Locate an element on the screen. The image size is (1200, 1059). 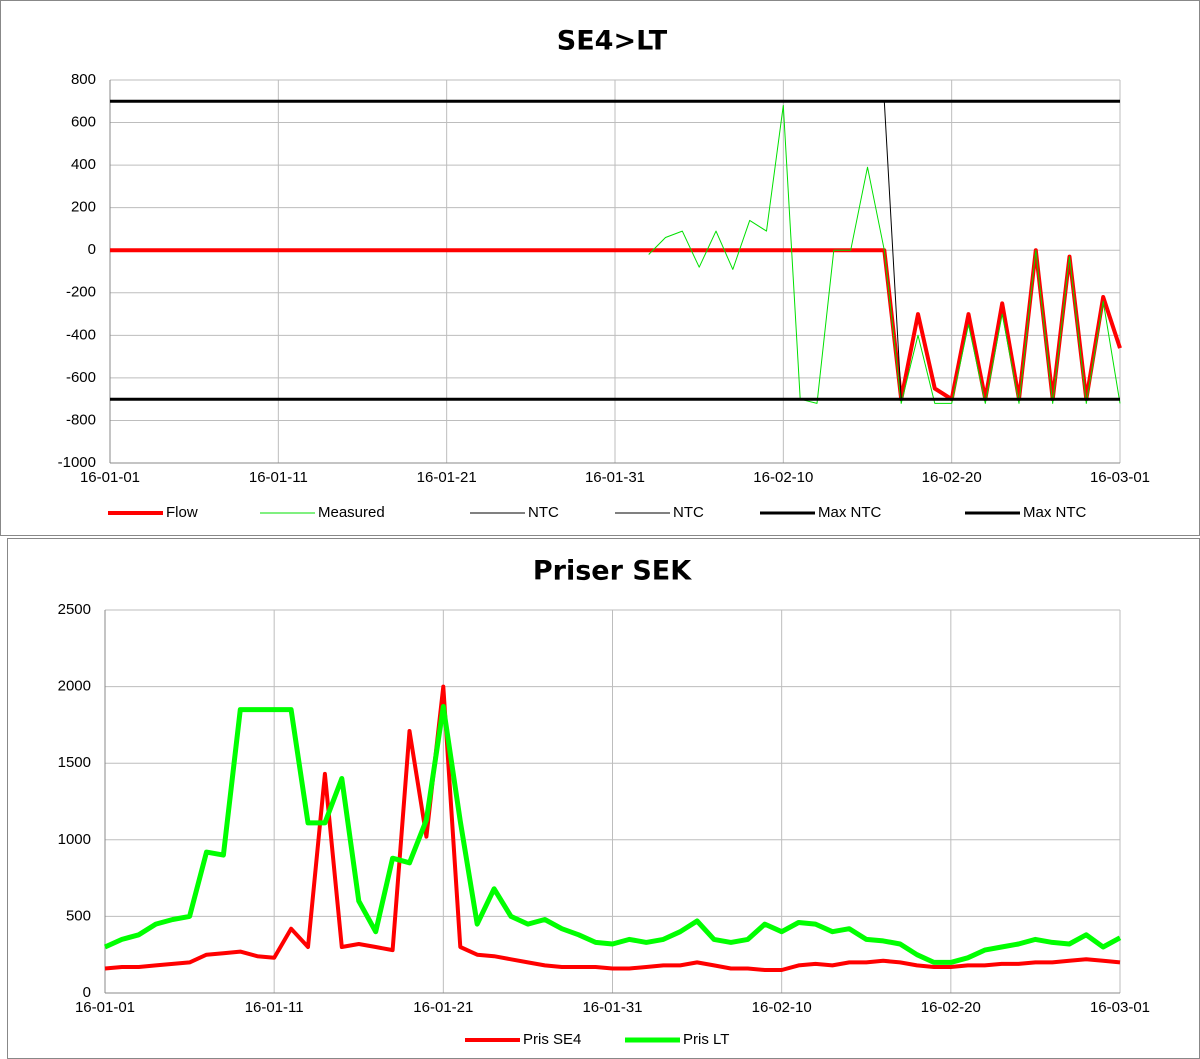
y-tick-label: 2000 is located at coordinates (74, 686).